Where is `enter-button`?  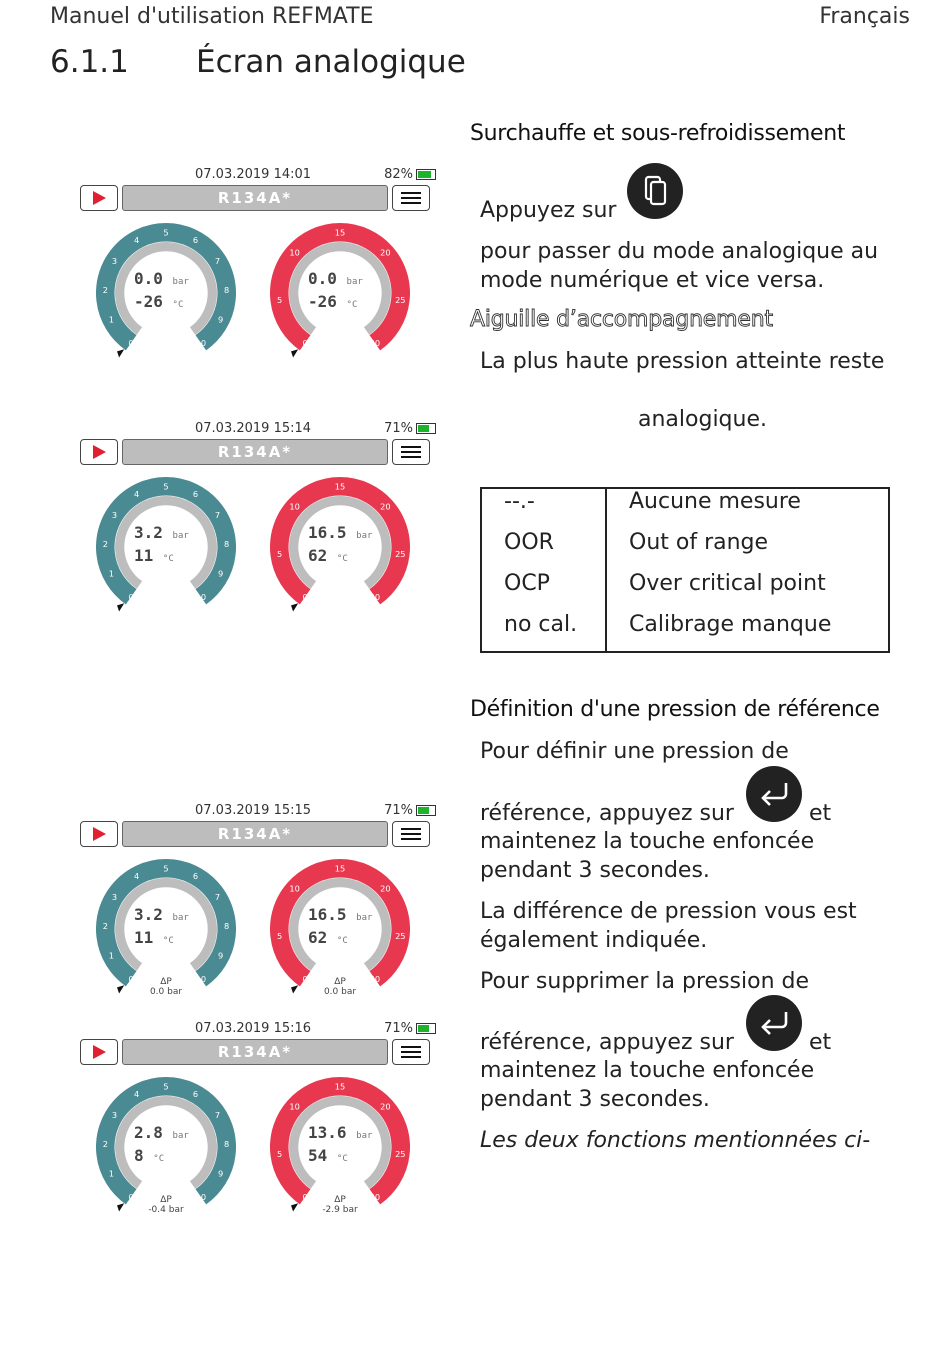 enter-button is located at coordinates (774, 794).